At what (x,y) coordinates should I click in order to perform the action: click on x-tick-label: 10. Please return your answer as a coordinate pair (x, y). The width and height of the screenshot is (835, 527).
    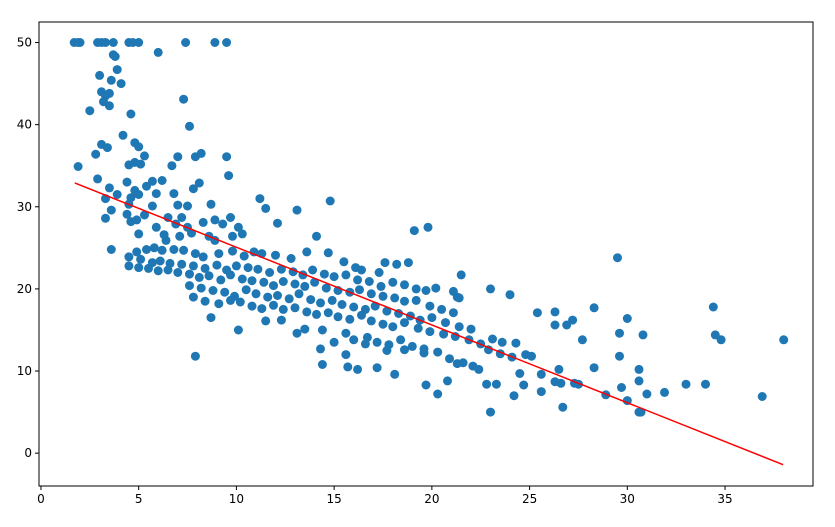
    Looking at the image, I should click on (236, 499).